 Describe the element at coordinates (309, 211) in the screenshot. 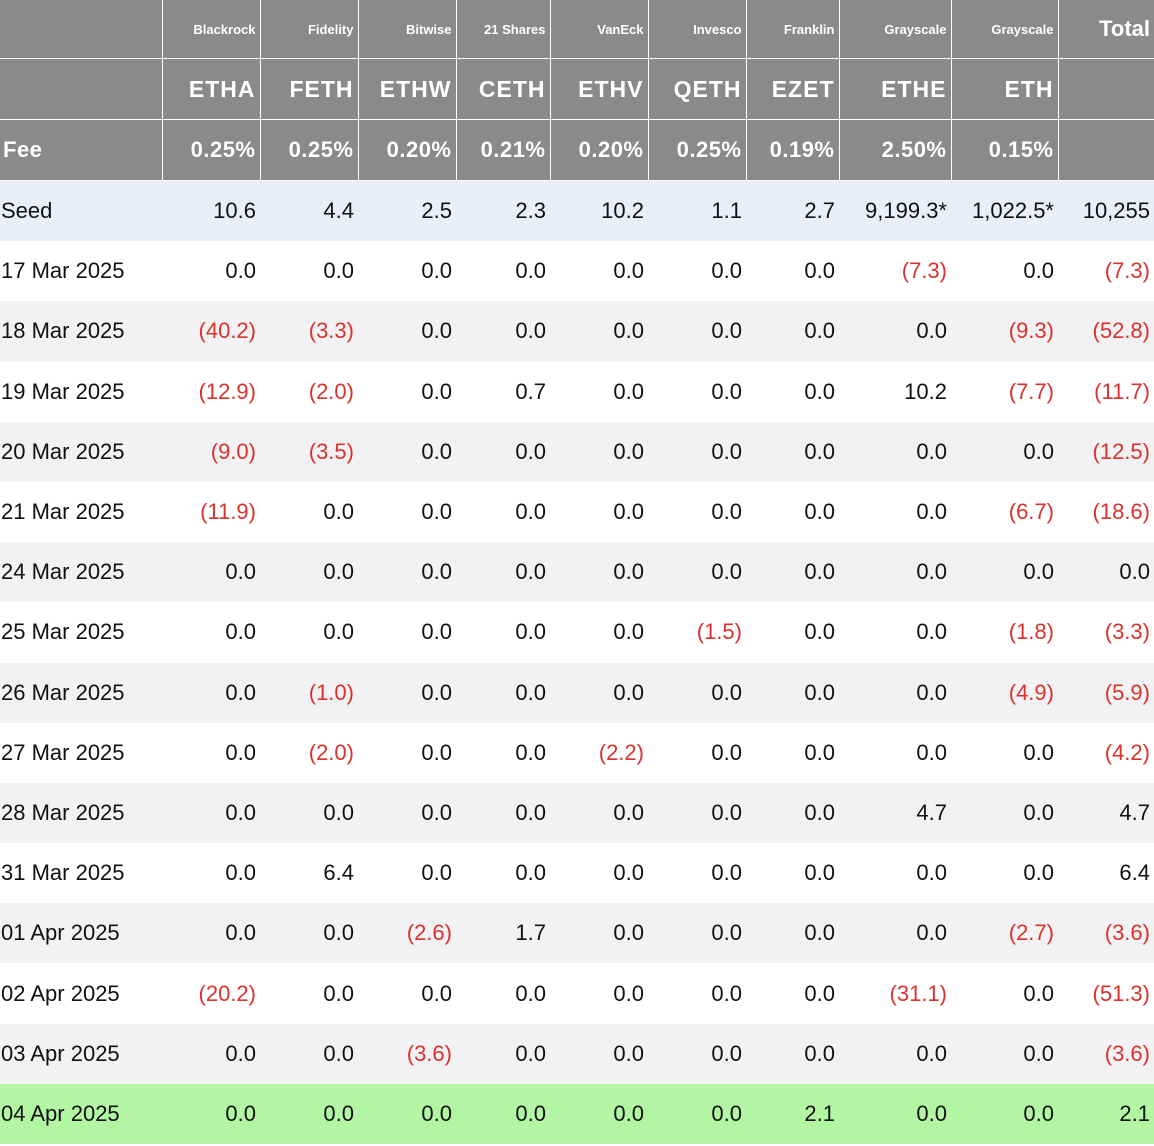

I see `flow-cell: 4.4` at that location.